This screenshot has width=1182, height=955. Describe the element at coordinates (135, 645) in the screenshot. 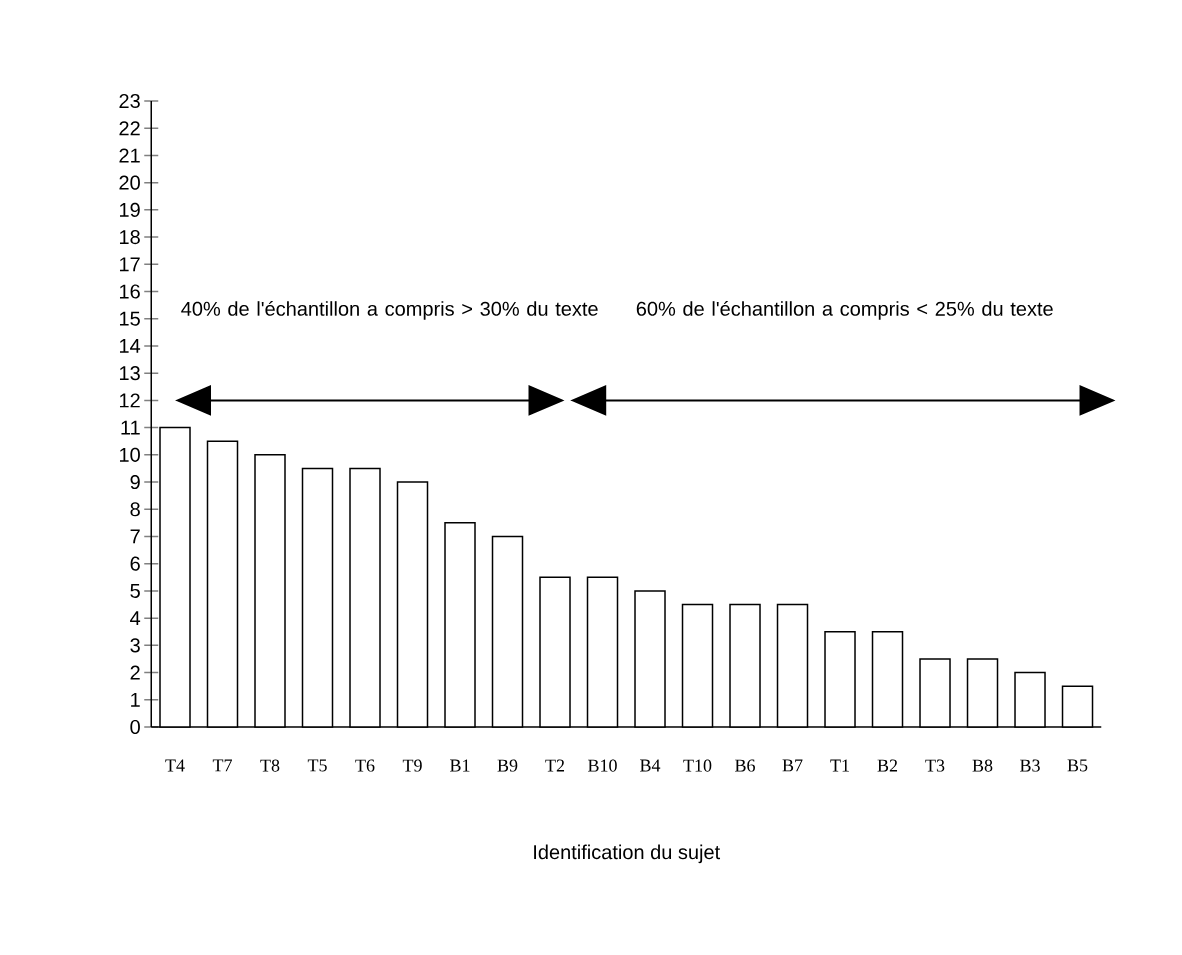

I see `y-tick-label: 3` at that location.